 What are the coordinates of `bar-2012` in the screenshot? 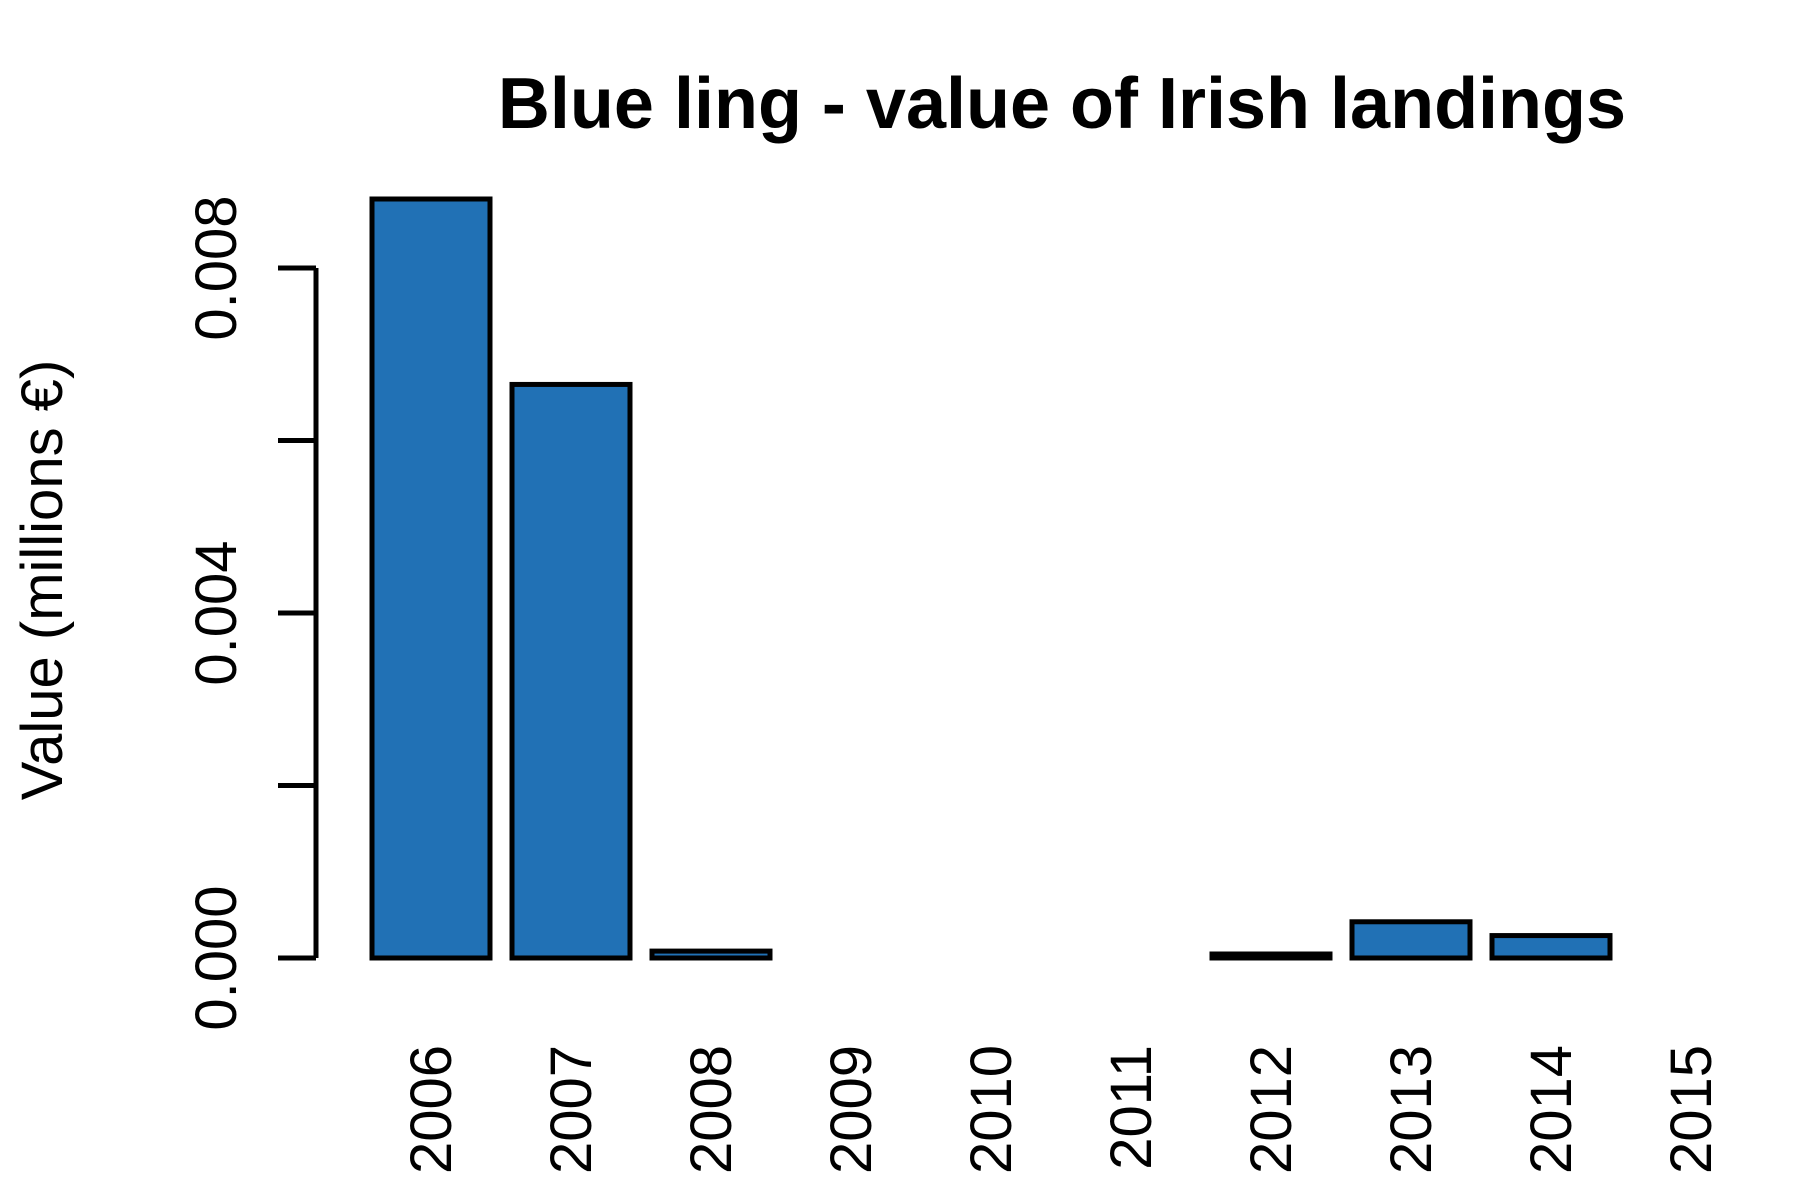 It's located at (1271, 956).